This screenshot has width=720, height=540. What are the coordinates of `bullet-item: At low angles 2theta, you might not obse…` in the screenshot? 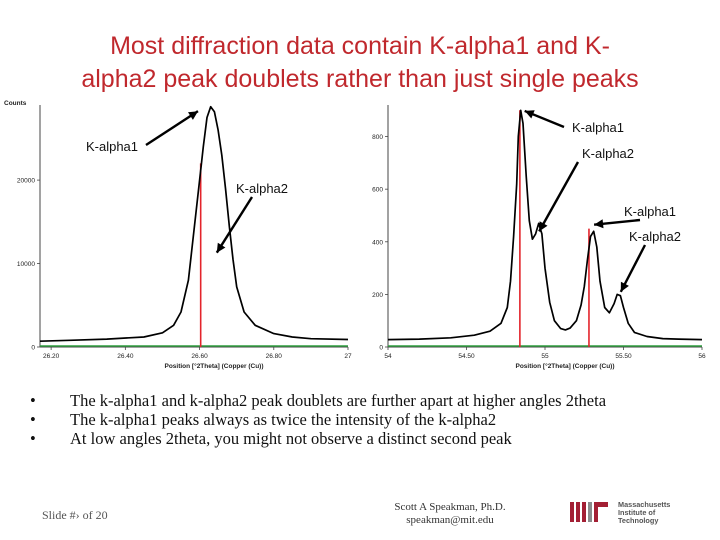 It's located at (360, 439).